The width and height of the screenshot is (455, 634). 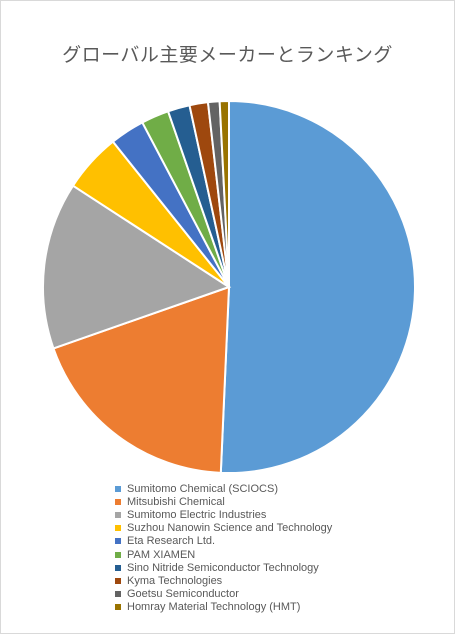 What do you see at coordinates (183, 594) in the screenshot?
I see `legend-label: Goetsu Semiconductor` at bounding box center [183, 594].